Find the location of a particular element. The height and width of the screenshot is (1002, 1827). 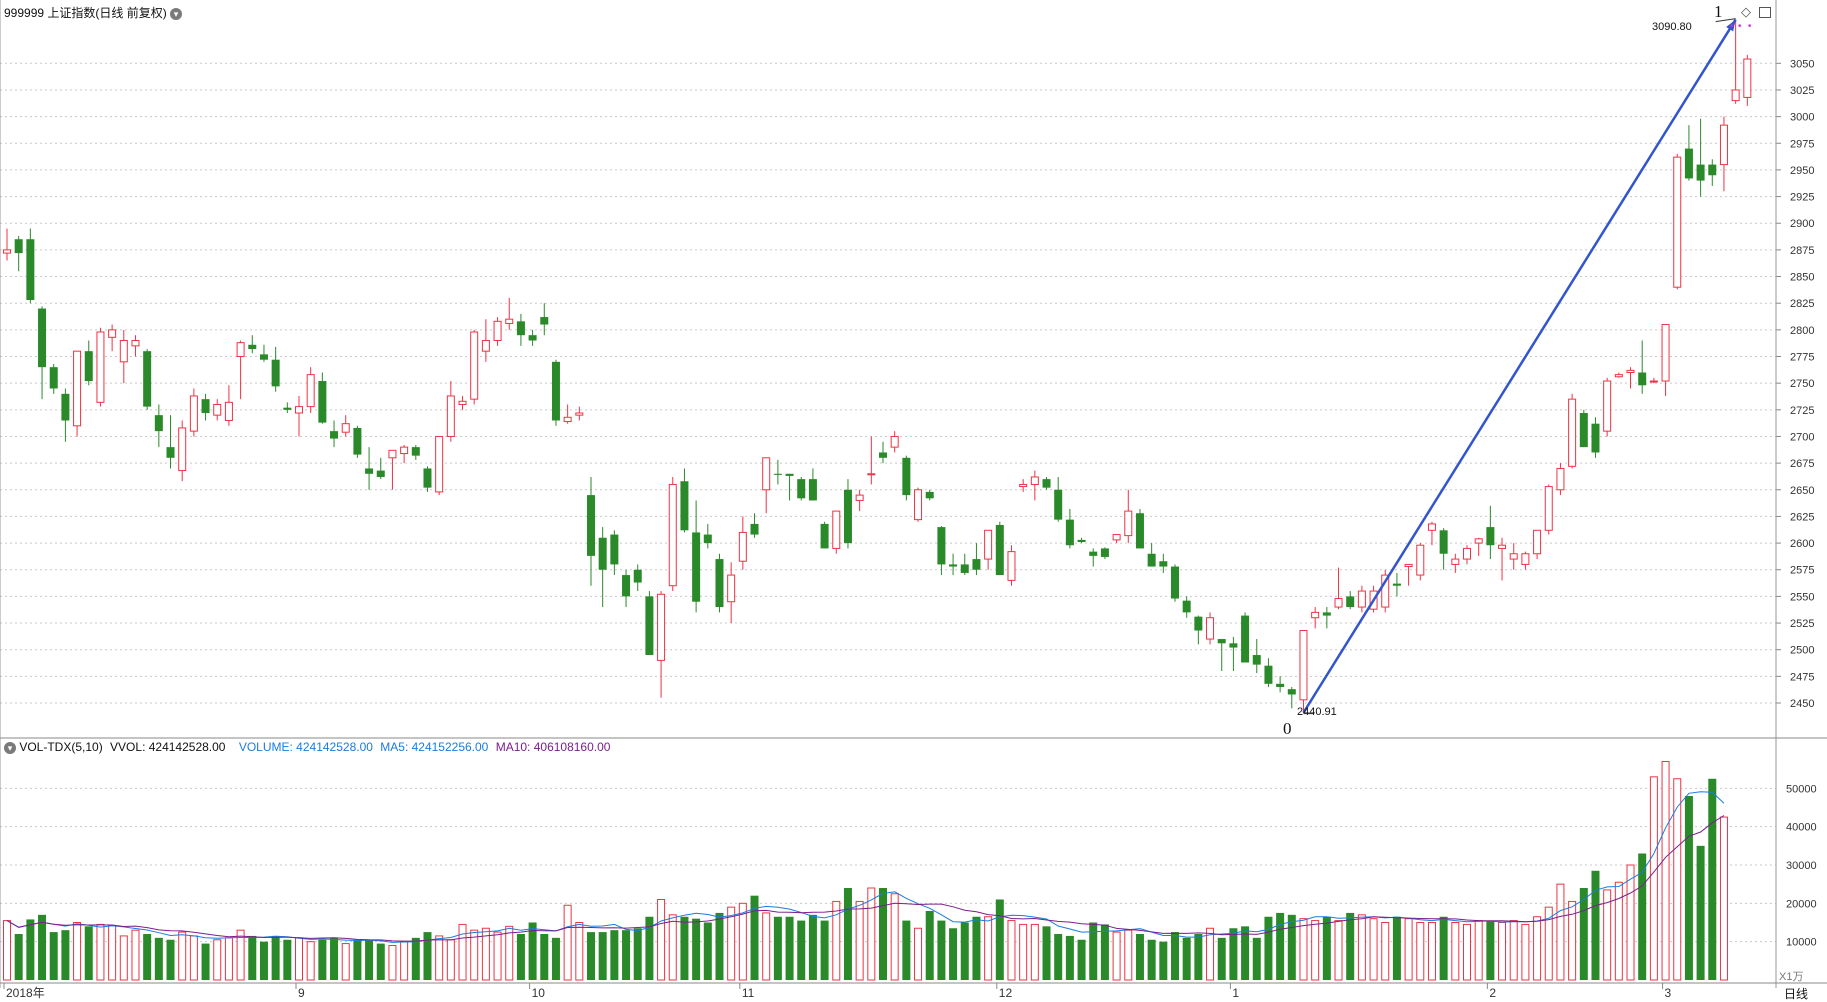

diamond-icon: ◇ is located at coordinates (1746, 11).